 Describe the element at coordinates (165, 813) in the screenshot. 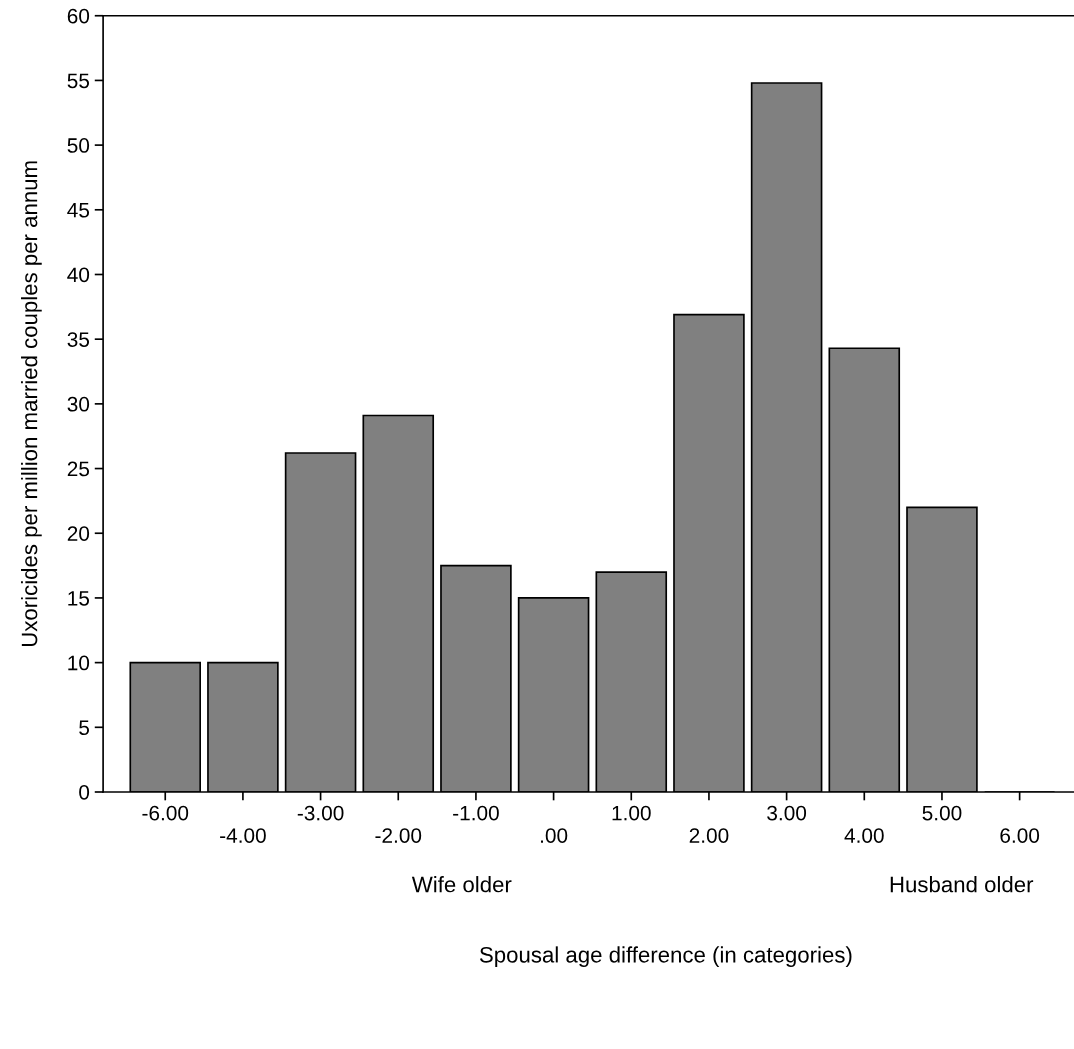

I see `x-tick-label: -6.00` at that location.